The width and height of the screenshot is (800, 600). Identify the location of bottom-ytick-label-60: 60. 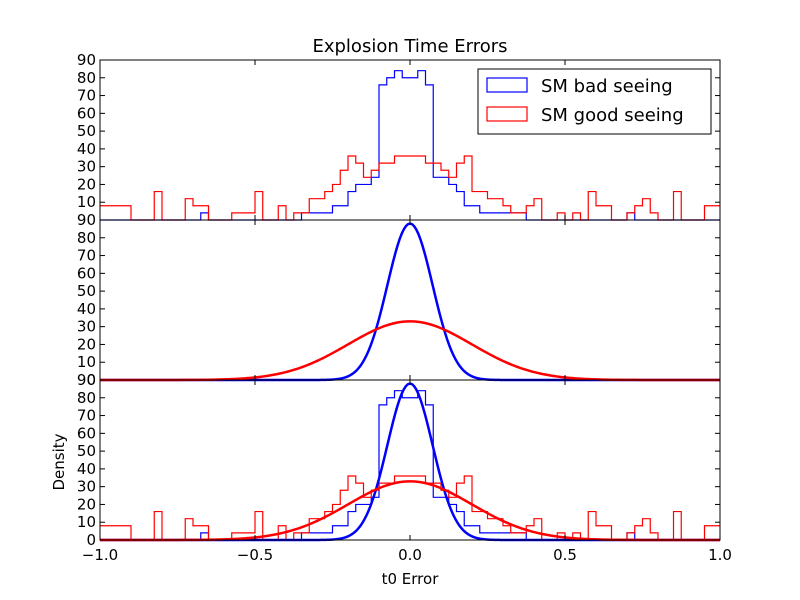
(86, 433).